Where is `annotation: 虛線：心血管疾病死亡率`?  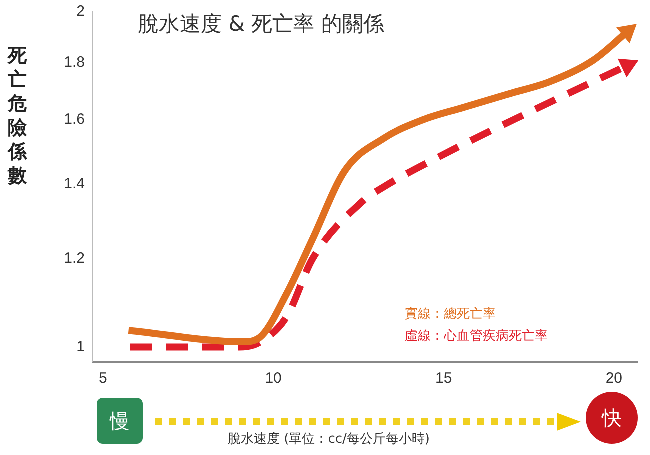 annotation: 虛線：心血管疾病死亡率 is located at coordinates (476, 336).